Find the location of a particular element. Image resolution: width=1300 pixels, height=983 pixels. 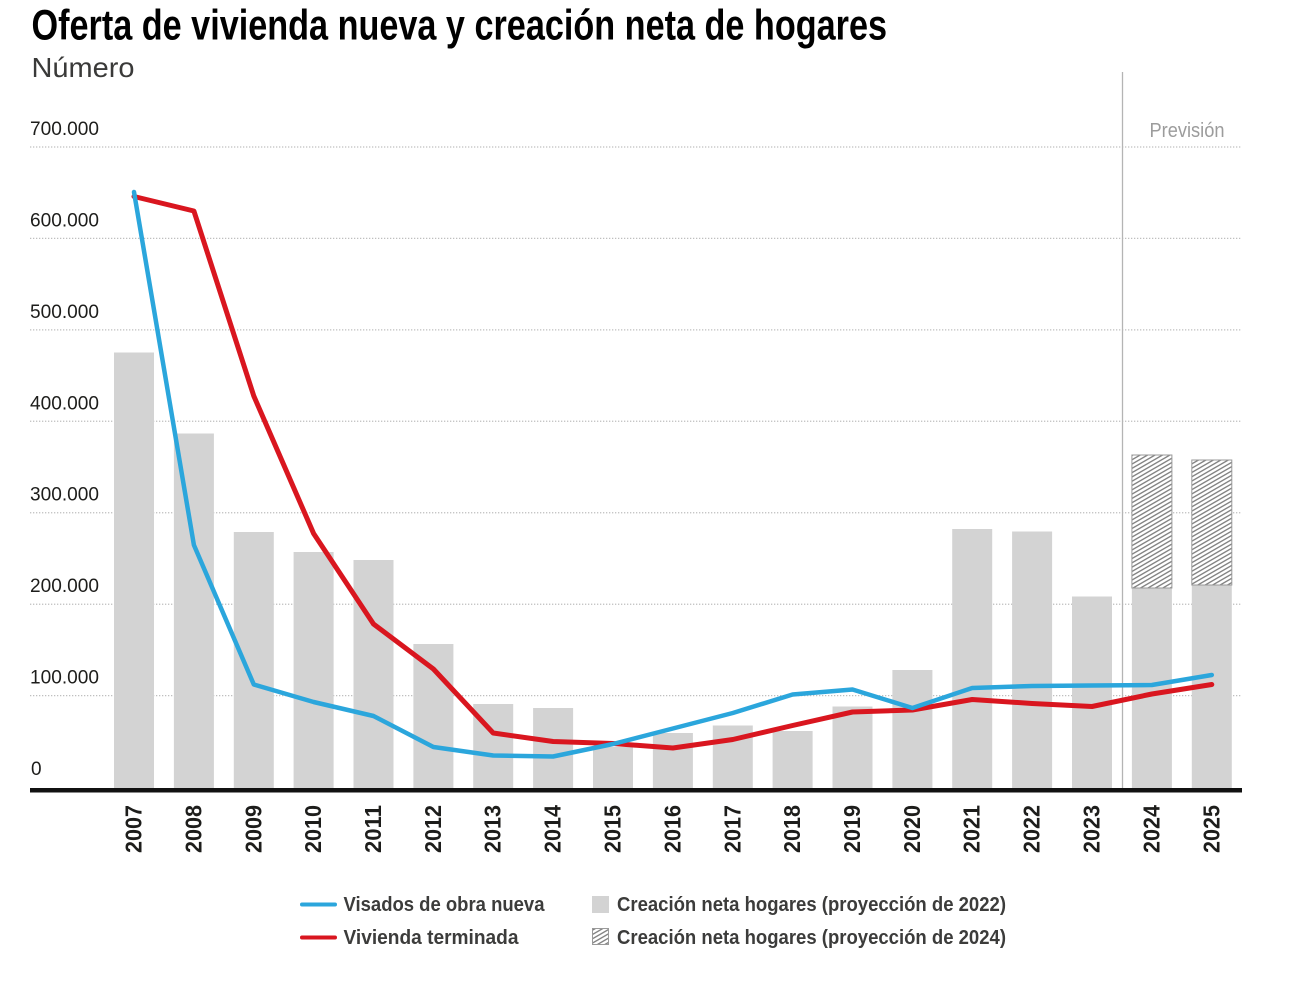

svg-text: Visados de obra nueva is located at coordinates (445, 905).